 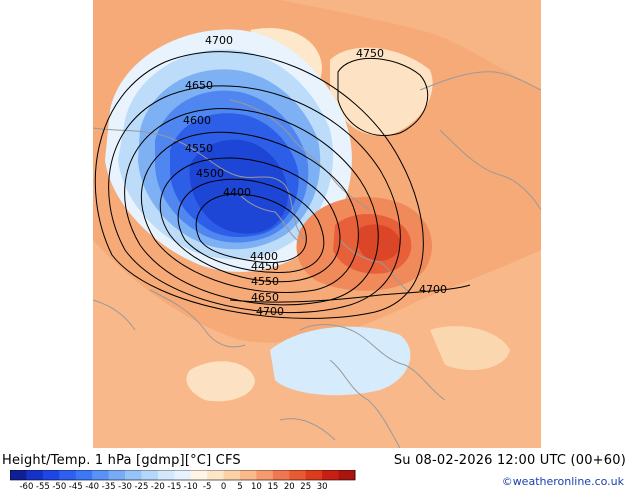 I want to click on color-scale-tick-label: 30, so click(x=322, y=486).